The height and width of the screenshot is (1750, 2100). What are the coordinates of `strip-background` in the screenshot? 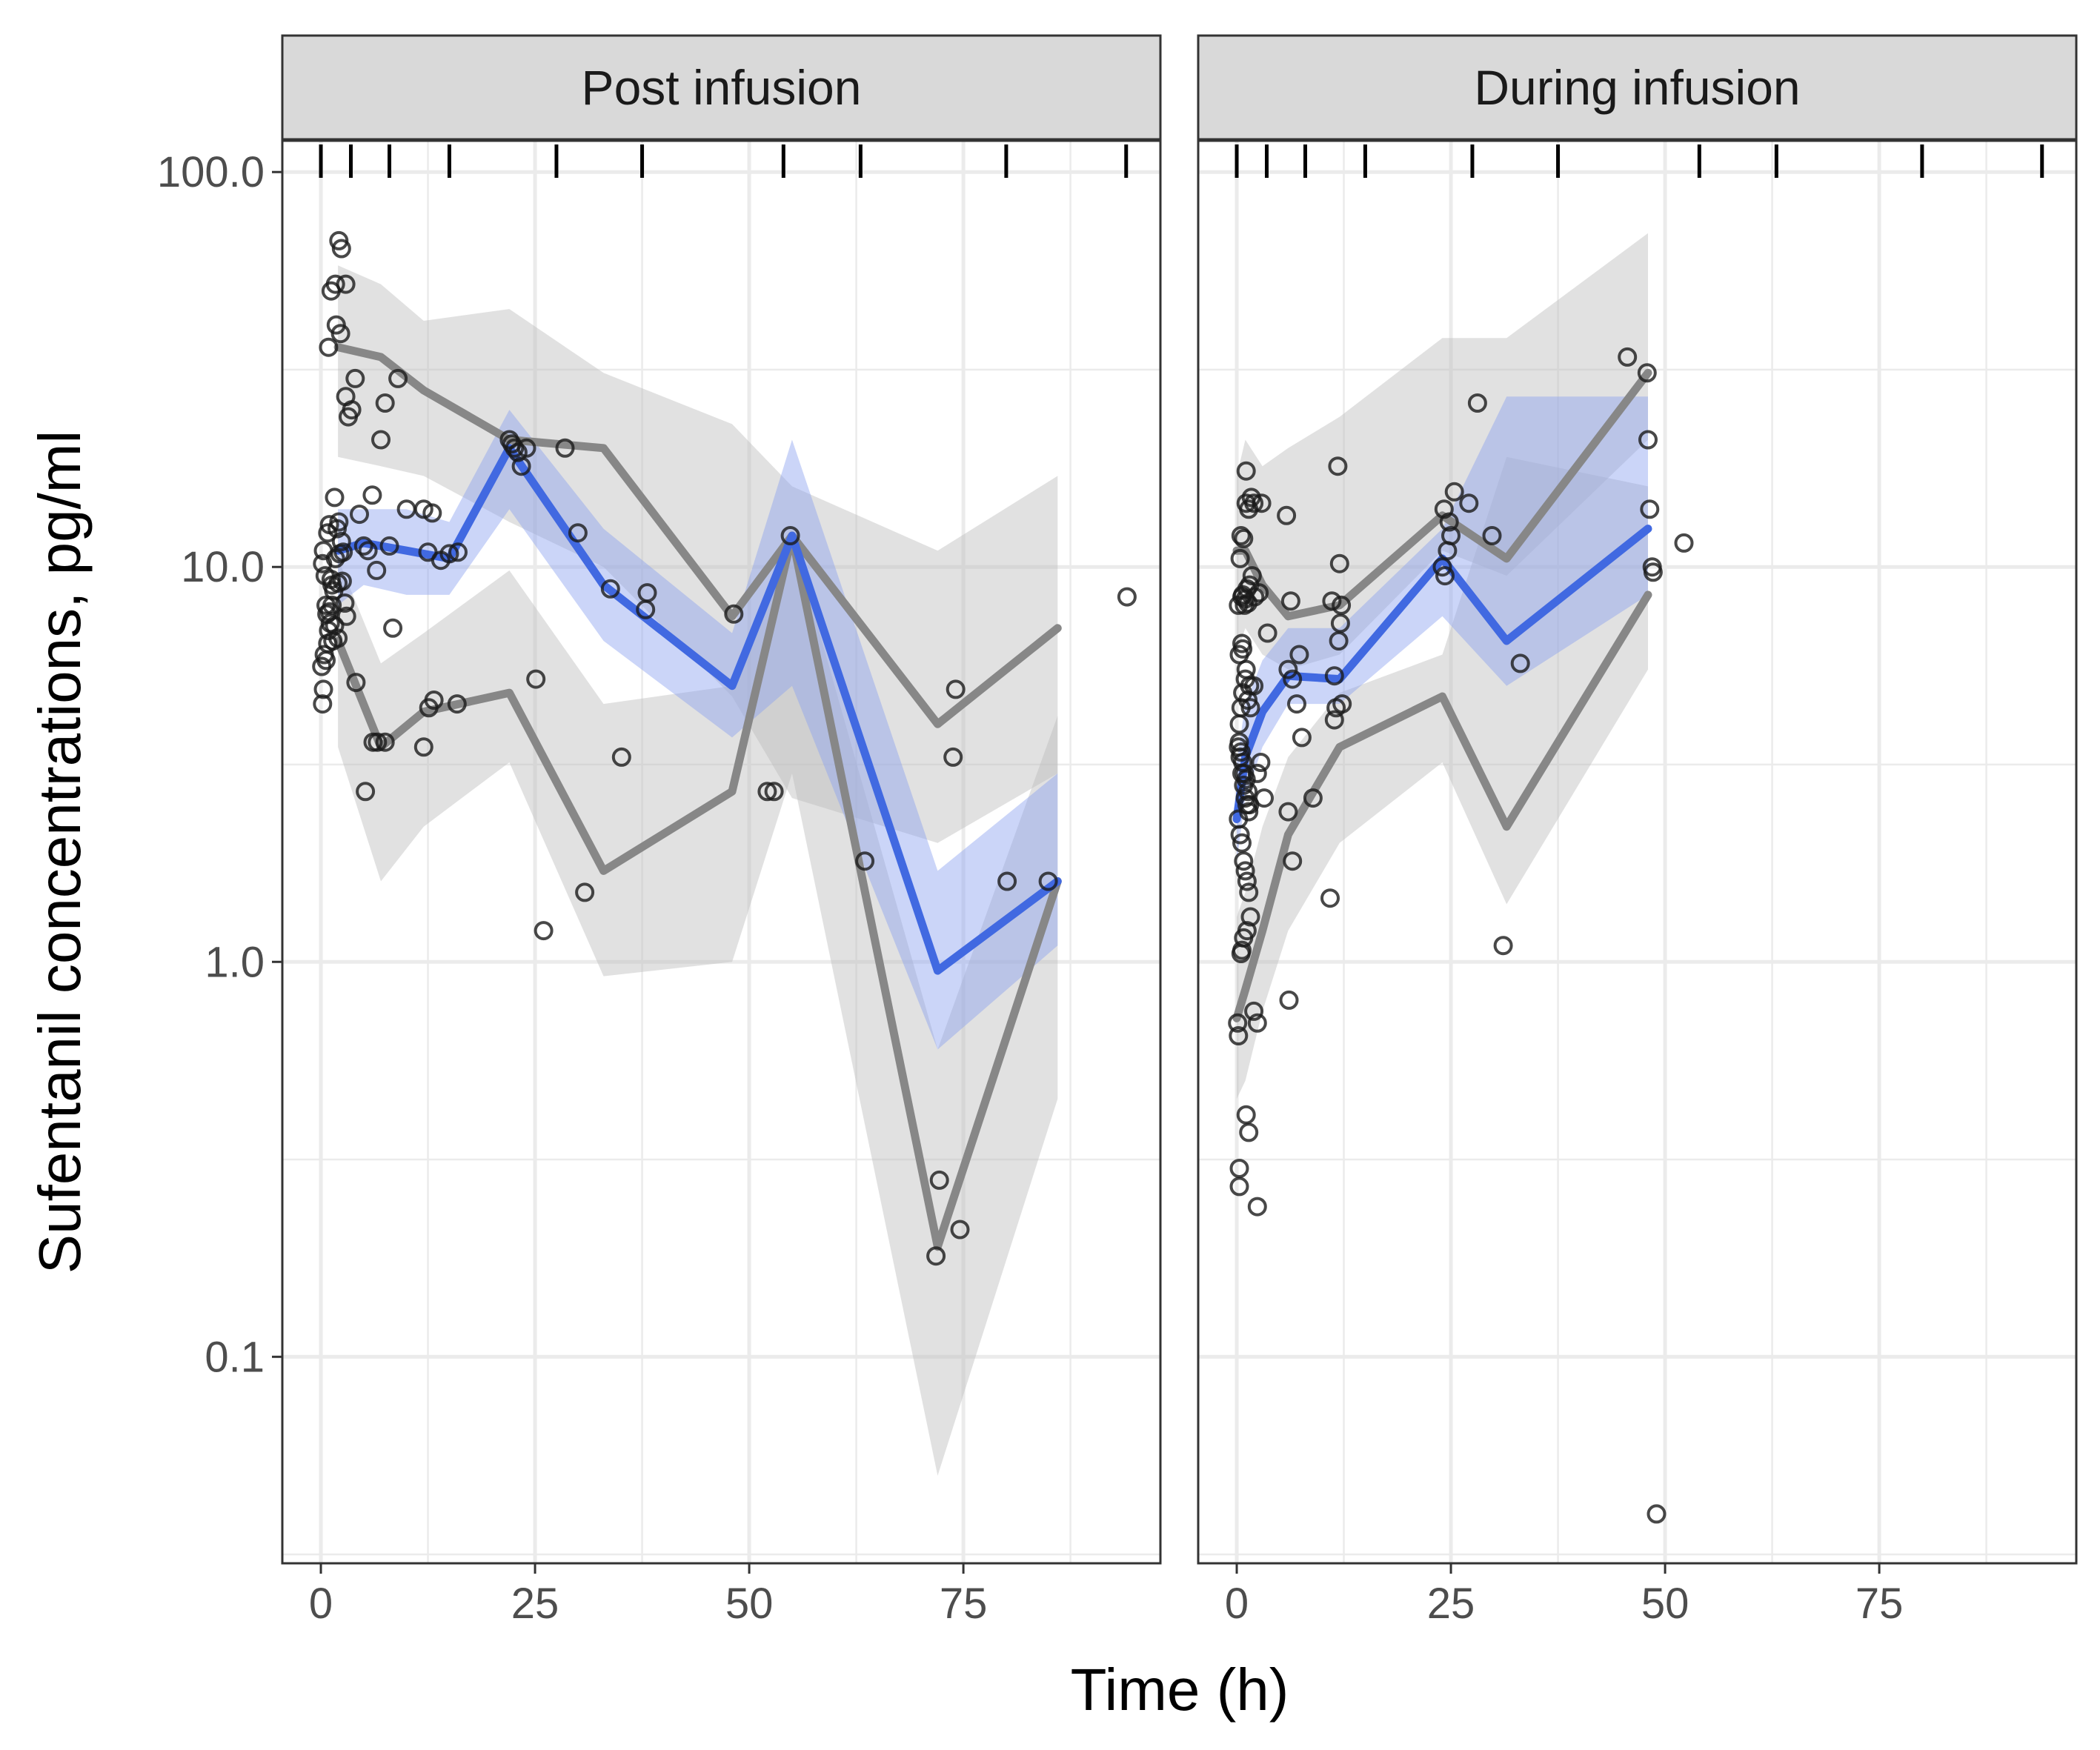 It's located at (721, 87).